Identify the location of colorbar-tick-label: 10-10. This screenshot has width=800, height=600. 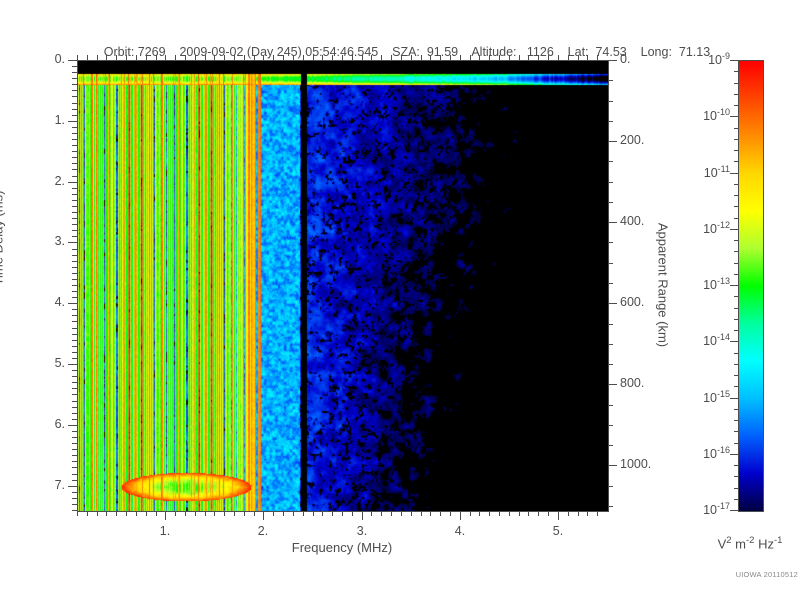
(704, 115).